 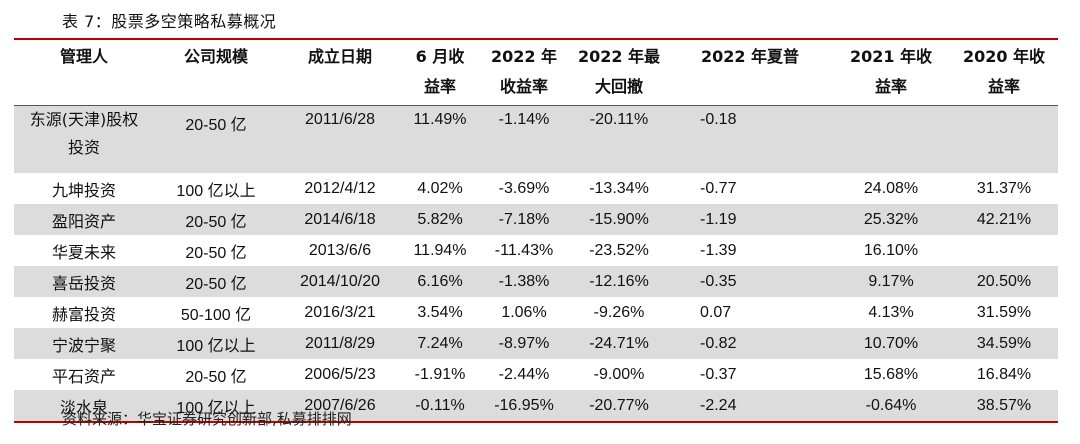 What do you see at coordinates (83, 252) in the screenshot?
I see `manager-name: 华夏未来` at bounding box center [83, 252].